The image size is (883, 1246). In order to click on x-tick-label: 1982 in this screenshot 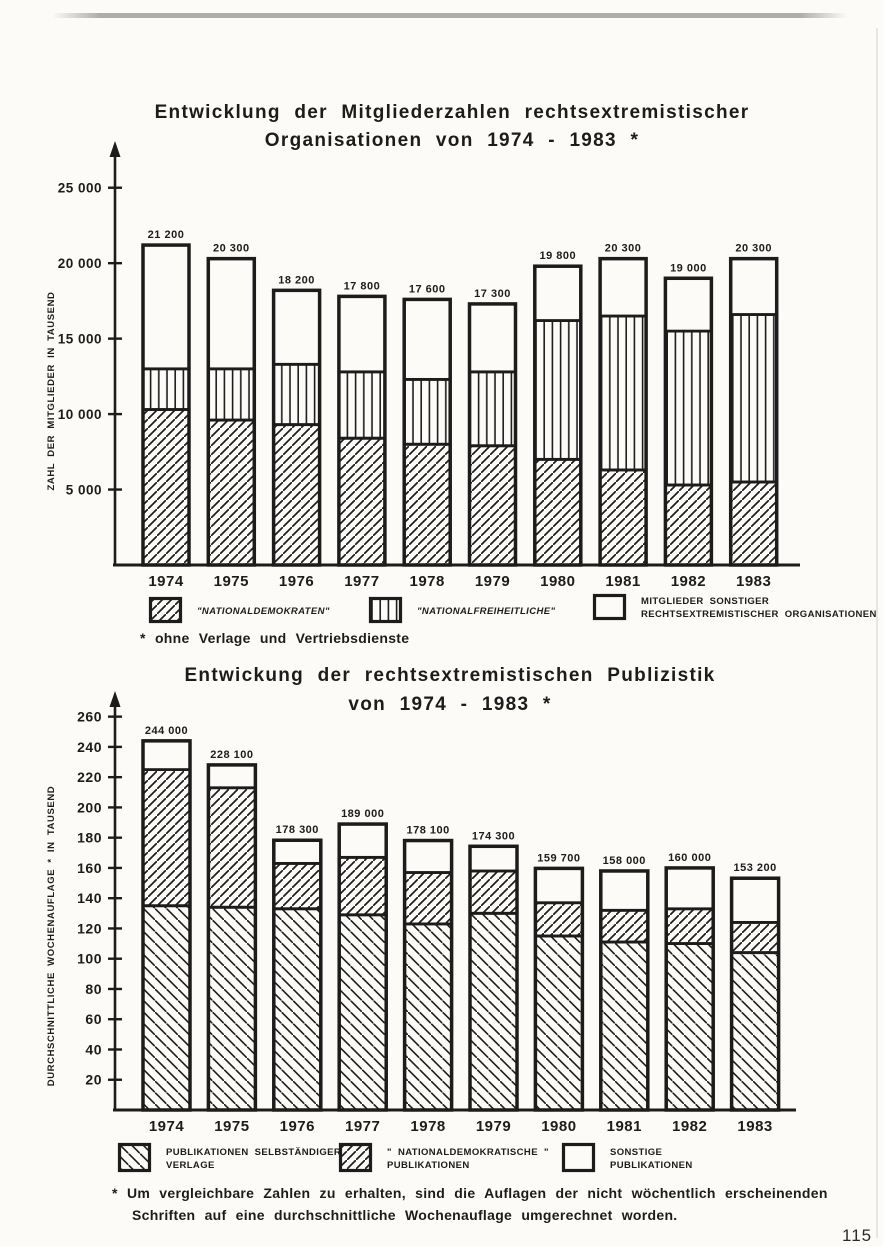, I will do `click(689, 1126)`.